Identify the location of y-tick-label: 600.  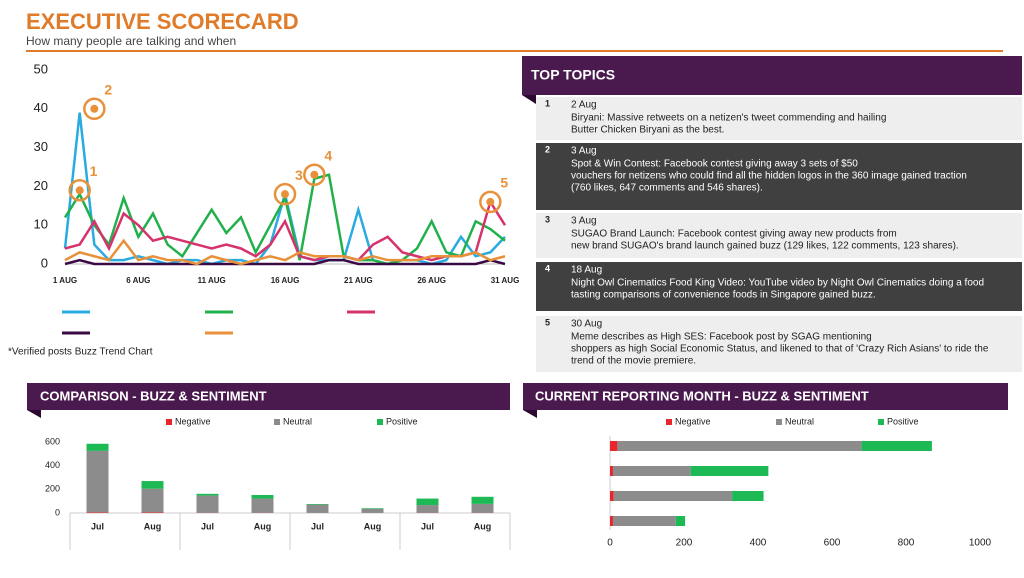
(52, 441).